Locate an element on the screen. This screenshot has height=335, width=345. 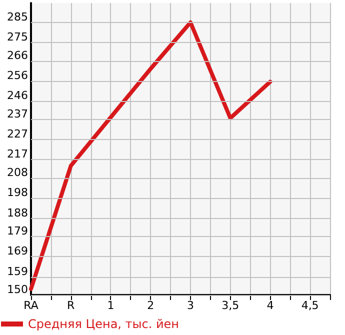
y-tick-label: 285 is located at coordinates (17, 17).